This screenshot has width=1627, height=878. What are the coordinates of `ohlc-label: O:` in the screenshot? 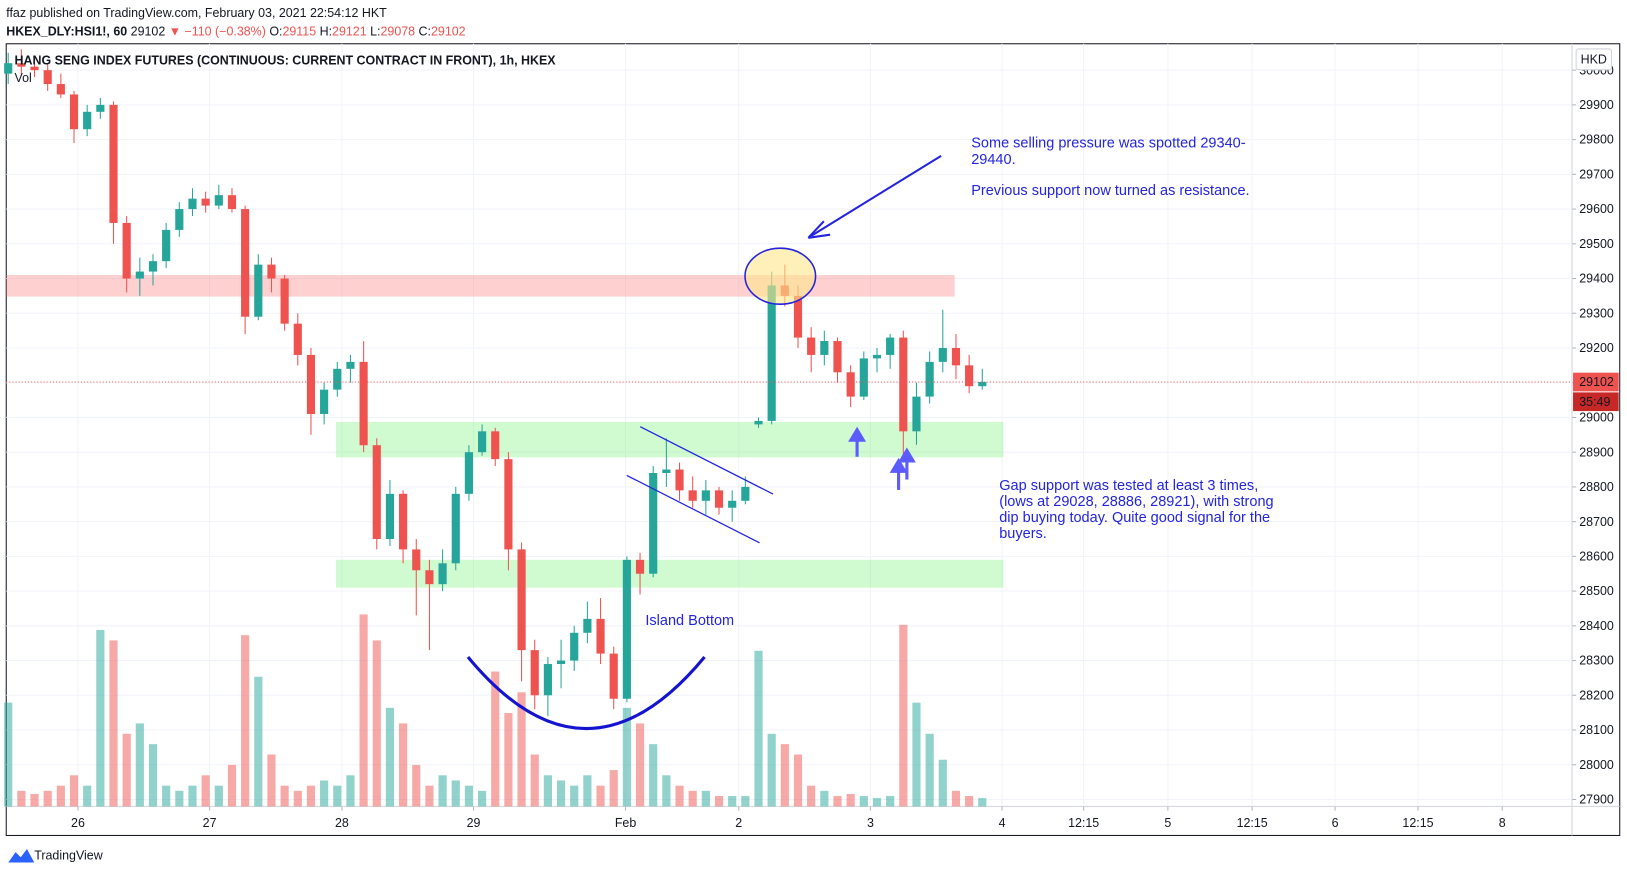 It's located at (275, 31).